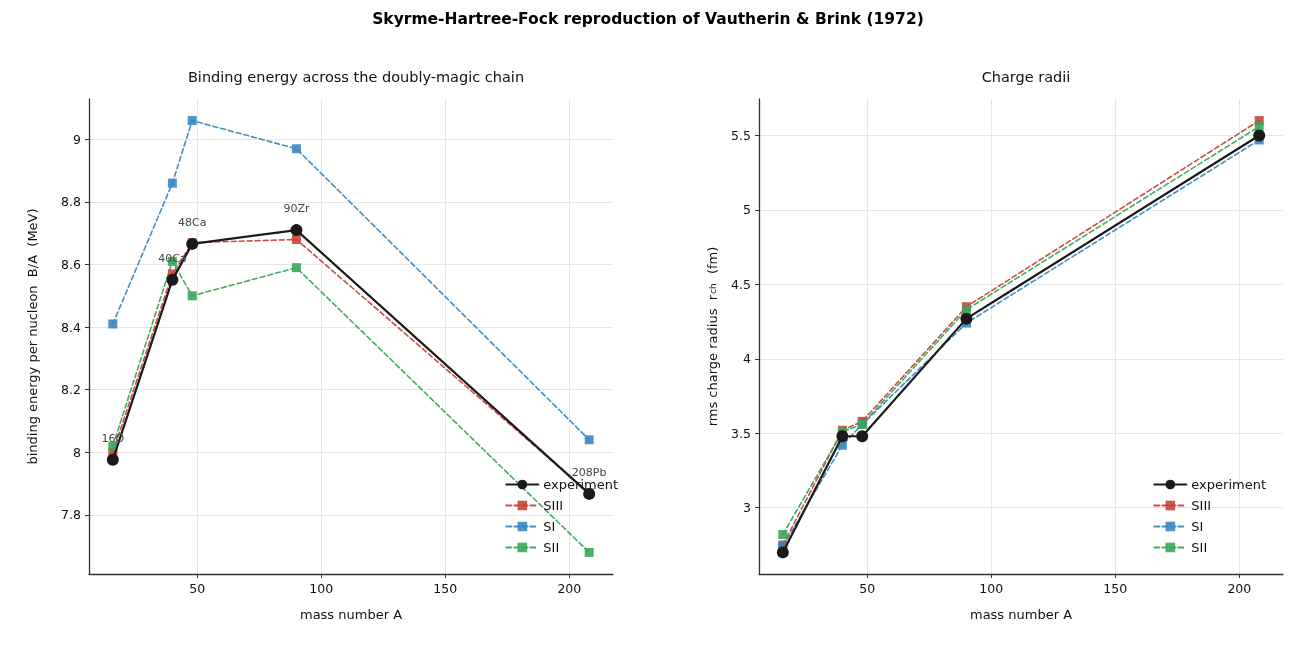  What do you see at coordinates (71, 265) in the screenshot?
I see `y-tick-label: 8.6` at bounding box center [71, 265].